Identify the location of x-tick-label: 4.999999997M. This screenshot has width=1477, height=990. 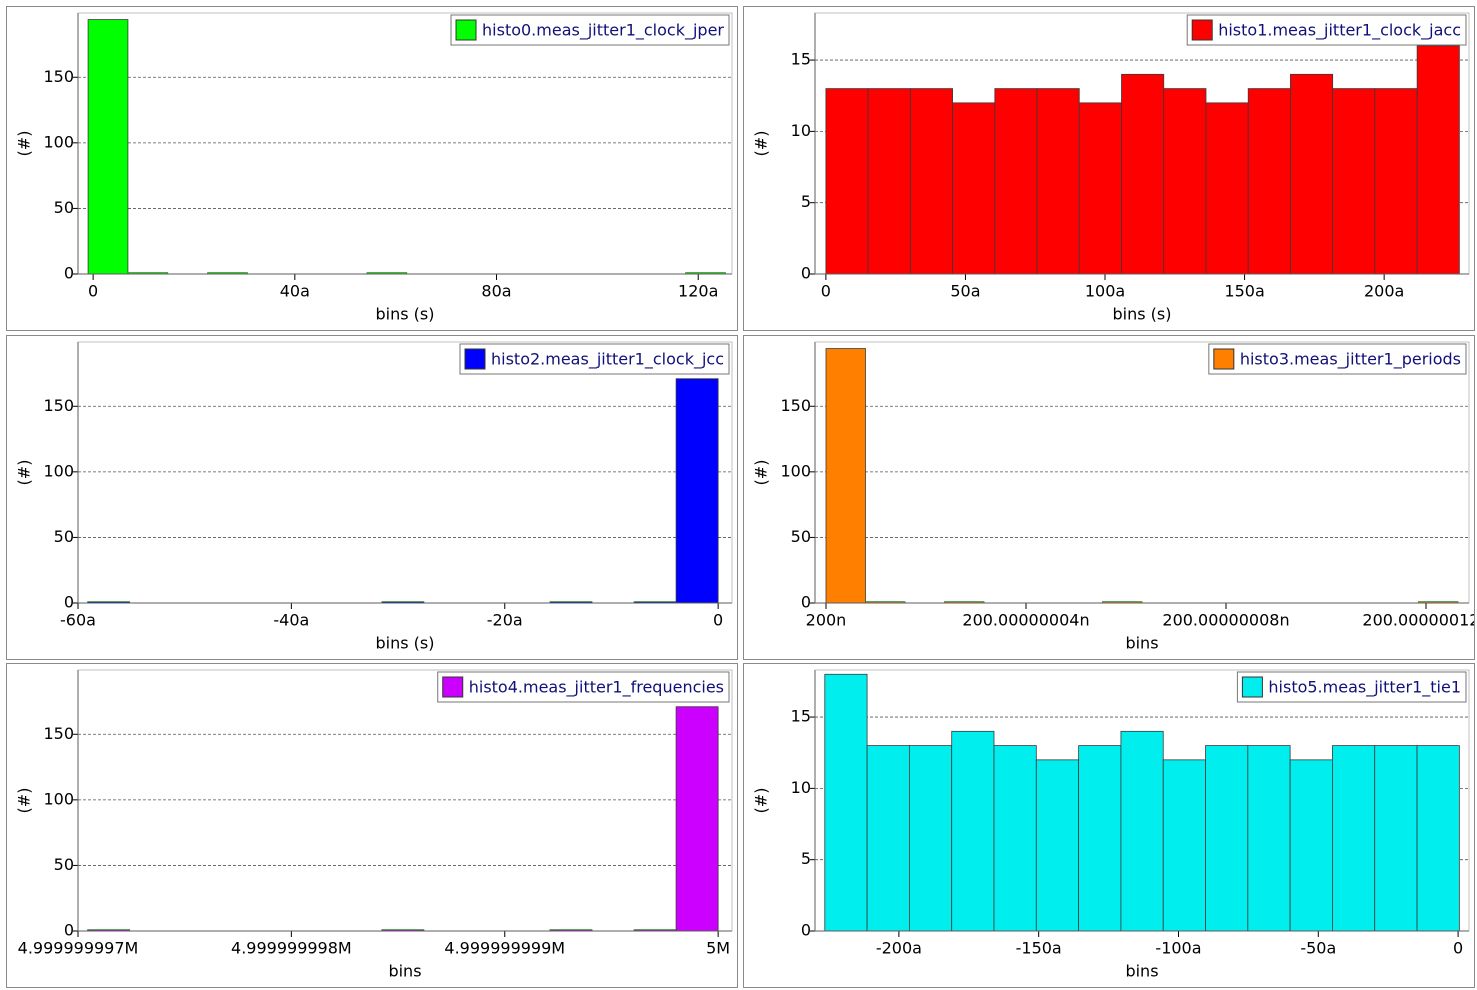
(78, 948).